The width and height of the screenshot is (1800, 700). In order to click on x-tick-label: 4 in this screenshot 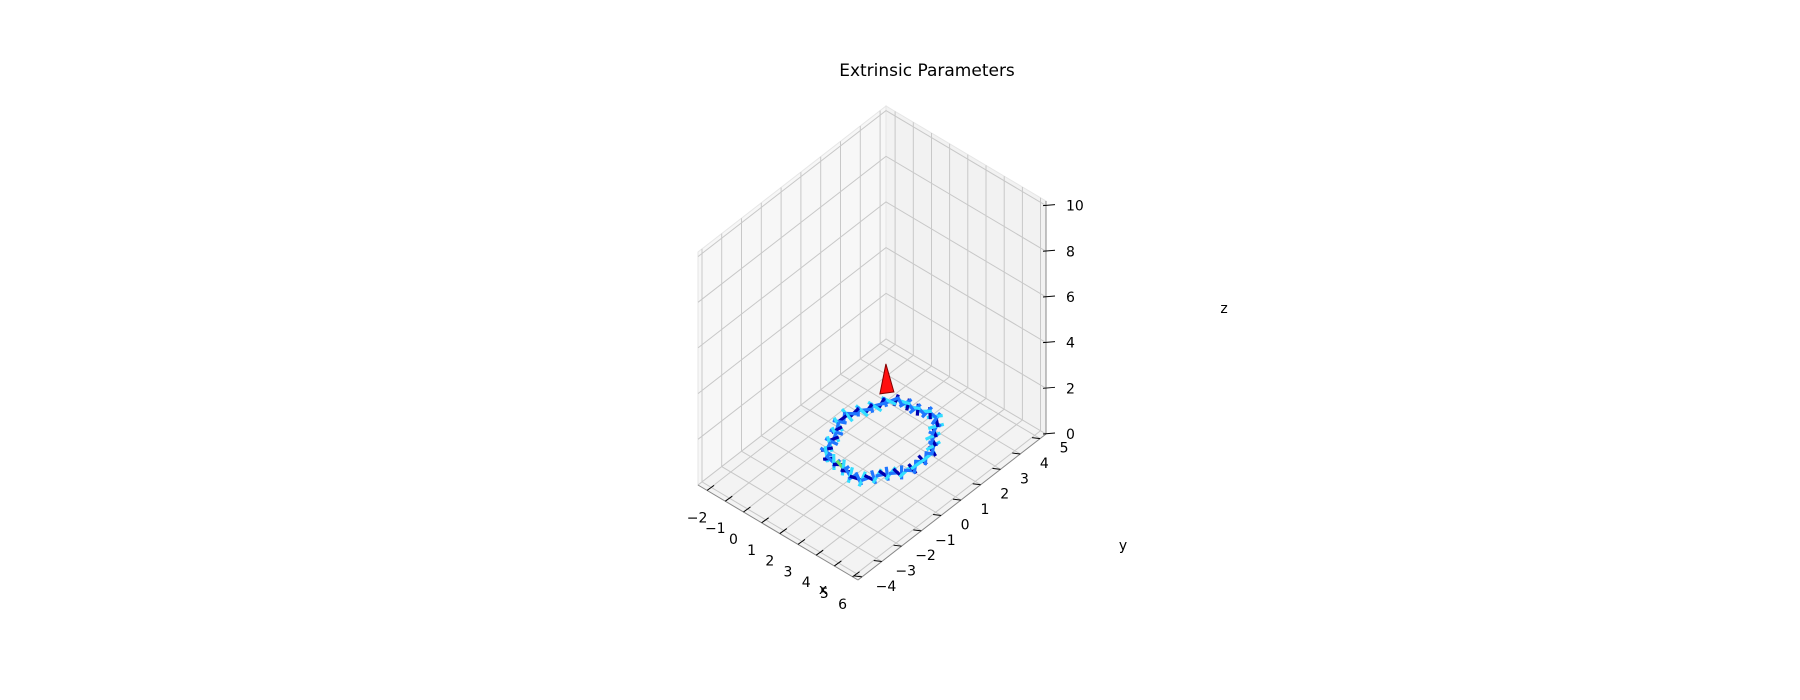, I will do `click(806, 583)`.